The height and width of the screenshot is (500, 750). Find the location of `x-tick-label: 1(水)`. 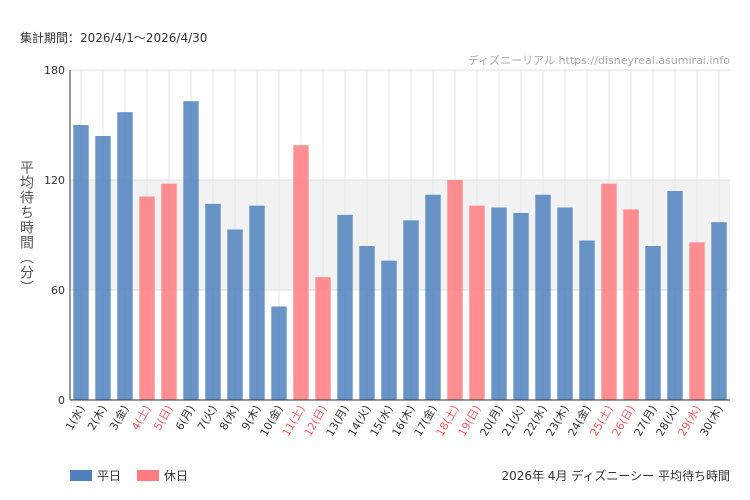

x-tick-label: 1(水) is located at coordinates (75, 418).